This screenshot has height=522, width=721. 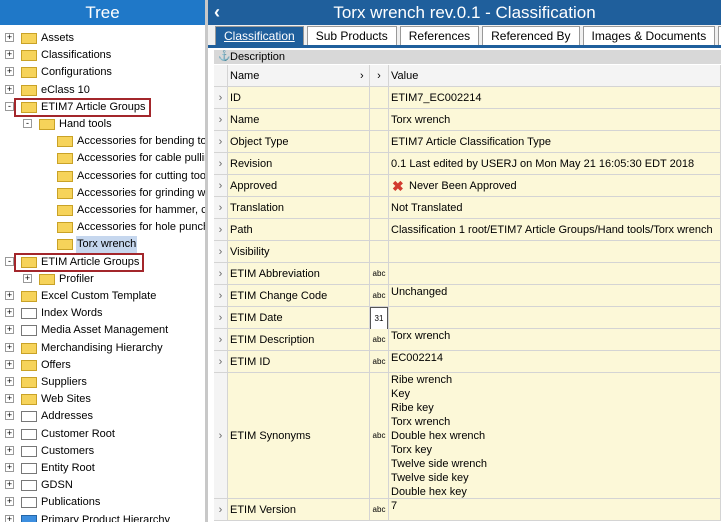 I want to click on tree-item: Accessories for bending too, so click(x=141, y=141).